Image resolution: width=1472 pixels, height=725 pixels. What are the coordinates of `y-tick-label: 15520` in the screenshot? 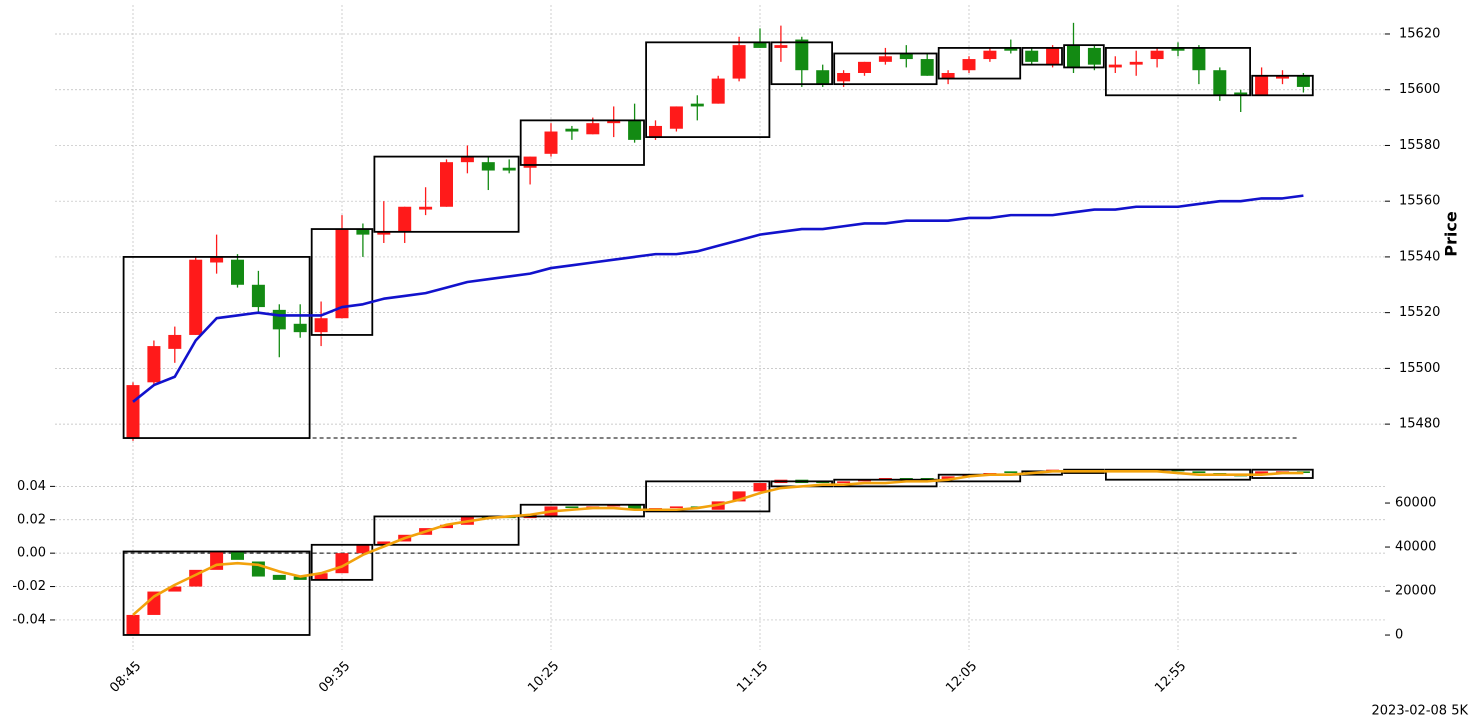 It's located at (1419, 312).